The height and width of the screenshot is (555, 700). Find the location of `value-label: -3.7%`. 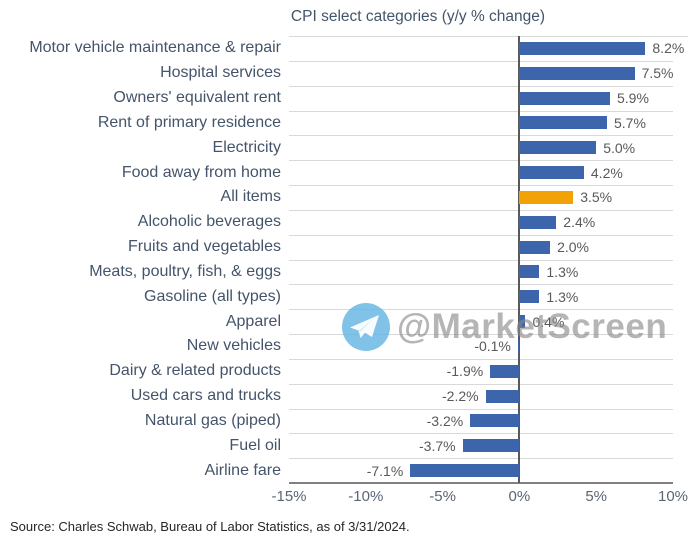

value-label: -3.7% is located at coordinates (437, 445).